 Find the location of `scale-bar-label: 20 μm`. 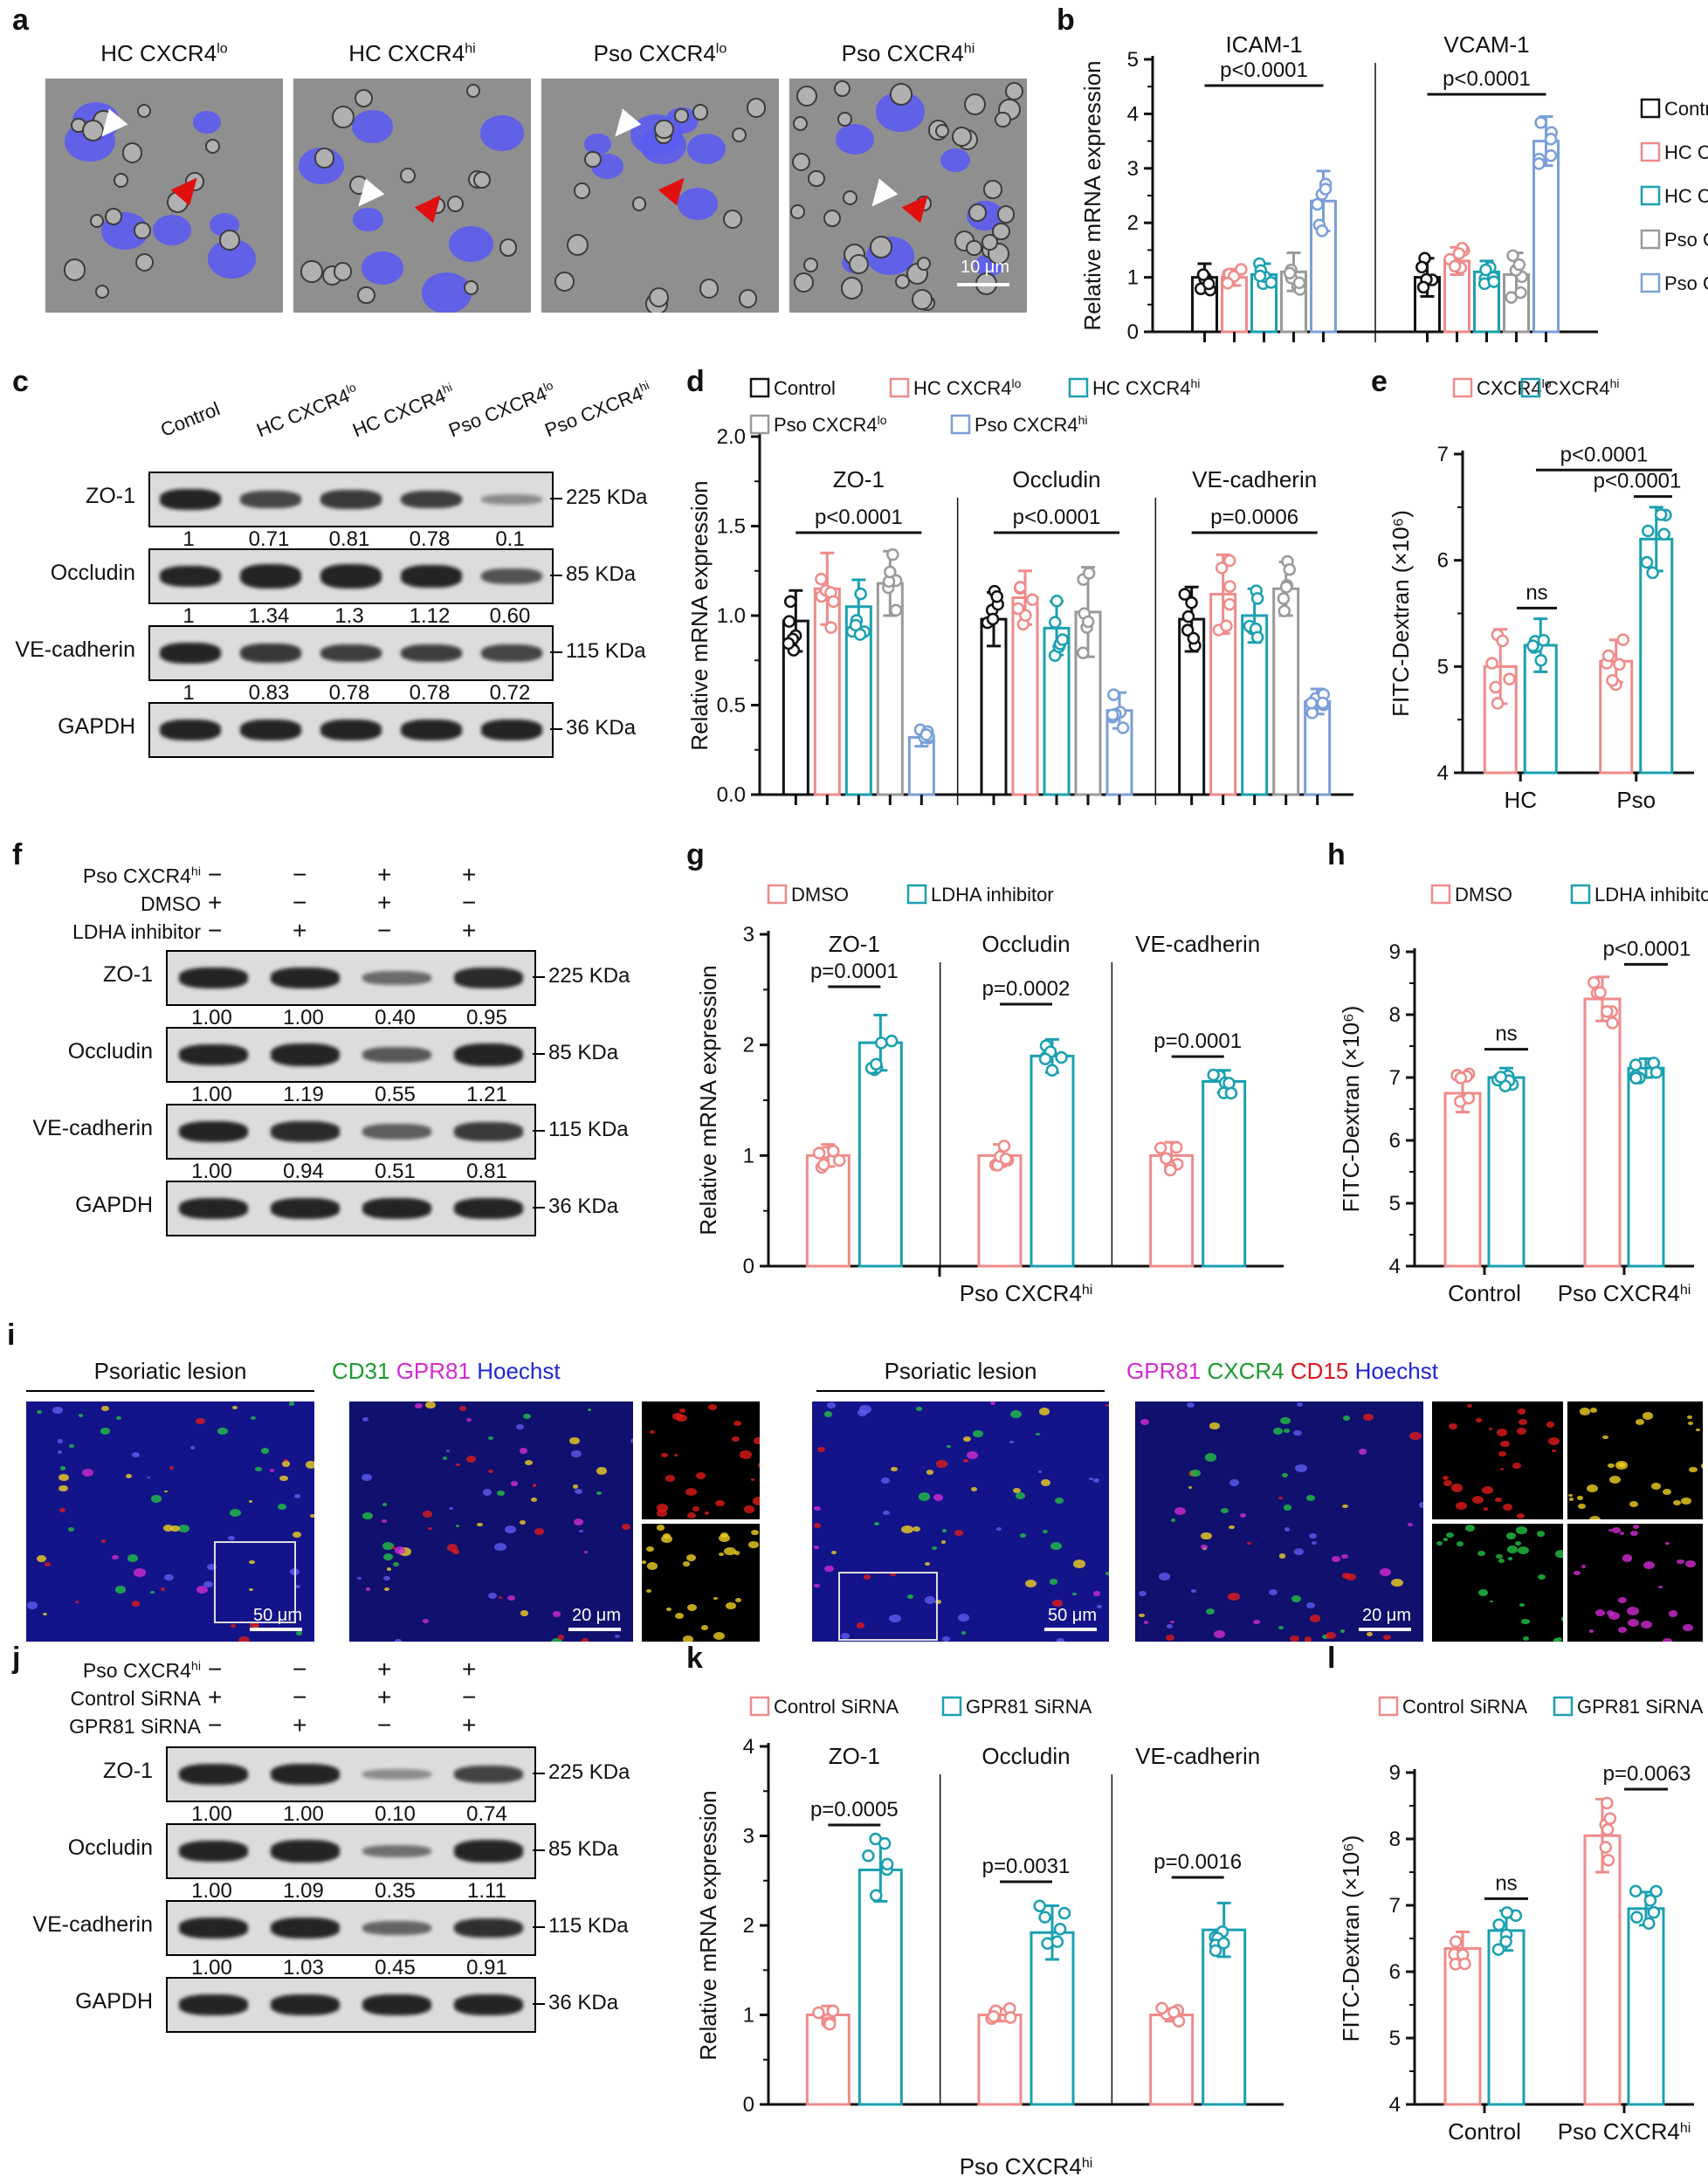

scale-bar-label: 20 μm is located at coordinates (1386, 1615).